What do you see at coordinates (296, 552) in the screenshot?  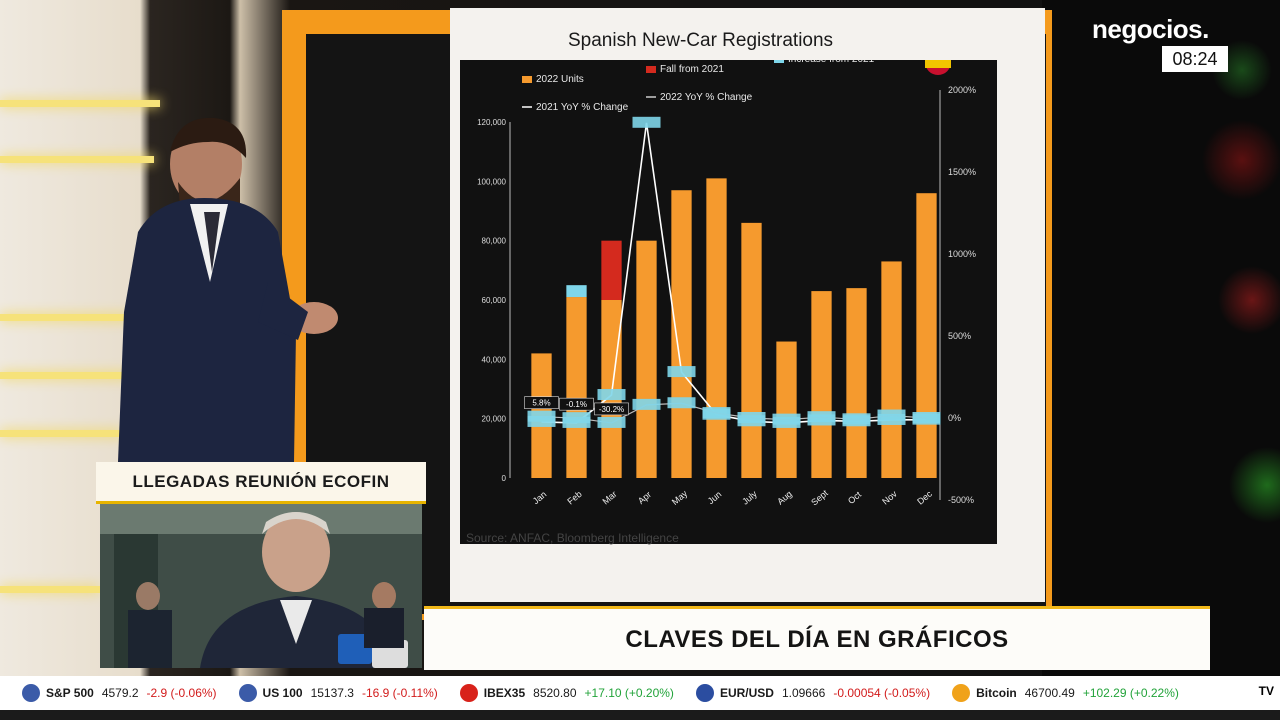 I see `interviewee-face` at bounding box center [296, 552].